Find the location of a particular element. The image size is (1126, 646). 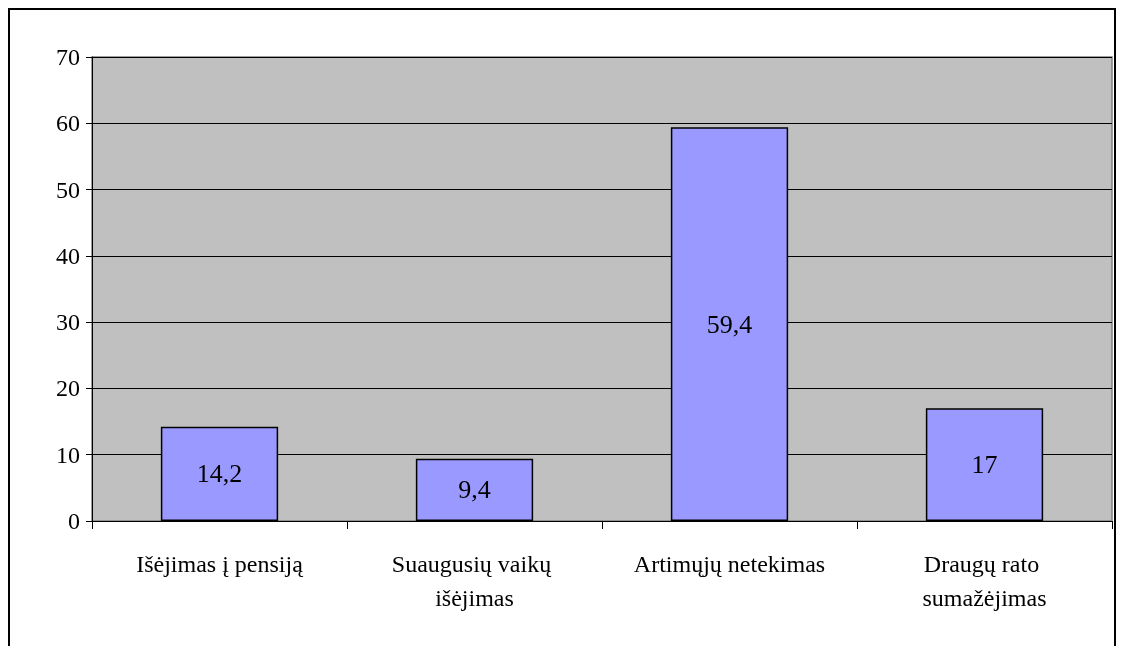

data-label: 14,2 is located at coordinates (219, 474).